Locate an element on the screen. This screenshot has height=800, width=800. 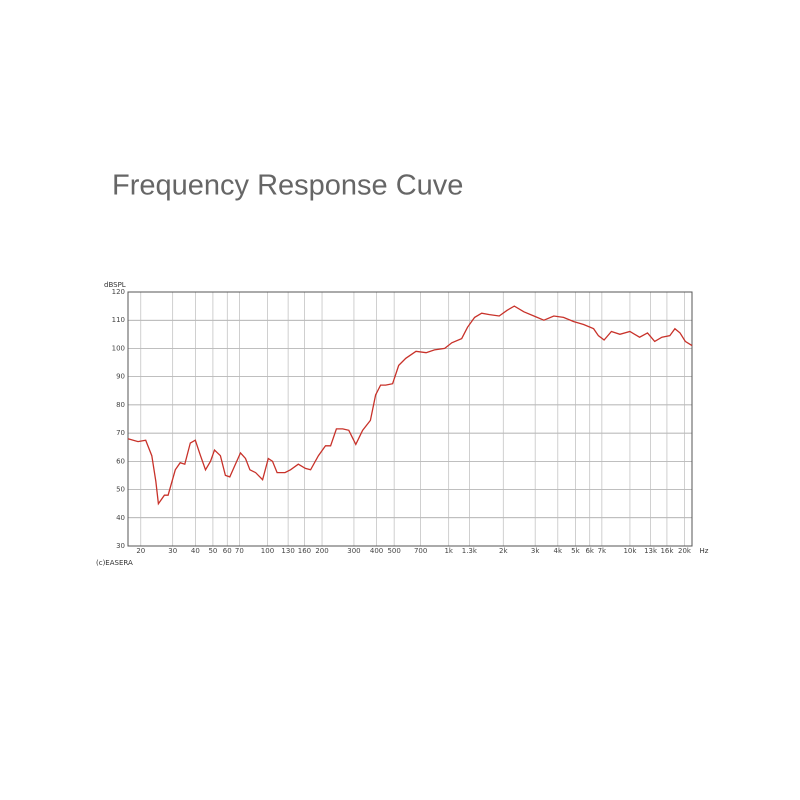
y-tick-label: 80 is located at coordinates (120, 405).